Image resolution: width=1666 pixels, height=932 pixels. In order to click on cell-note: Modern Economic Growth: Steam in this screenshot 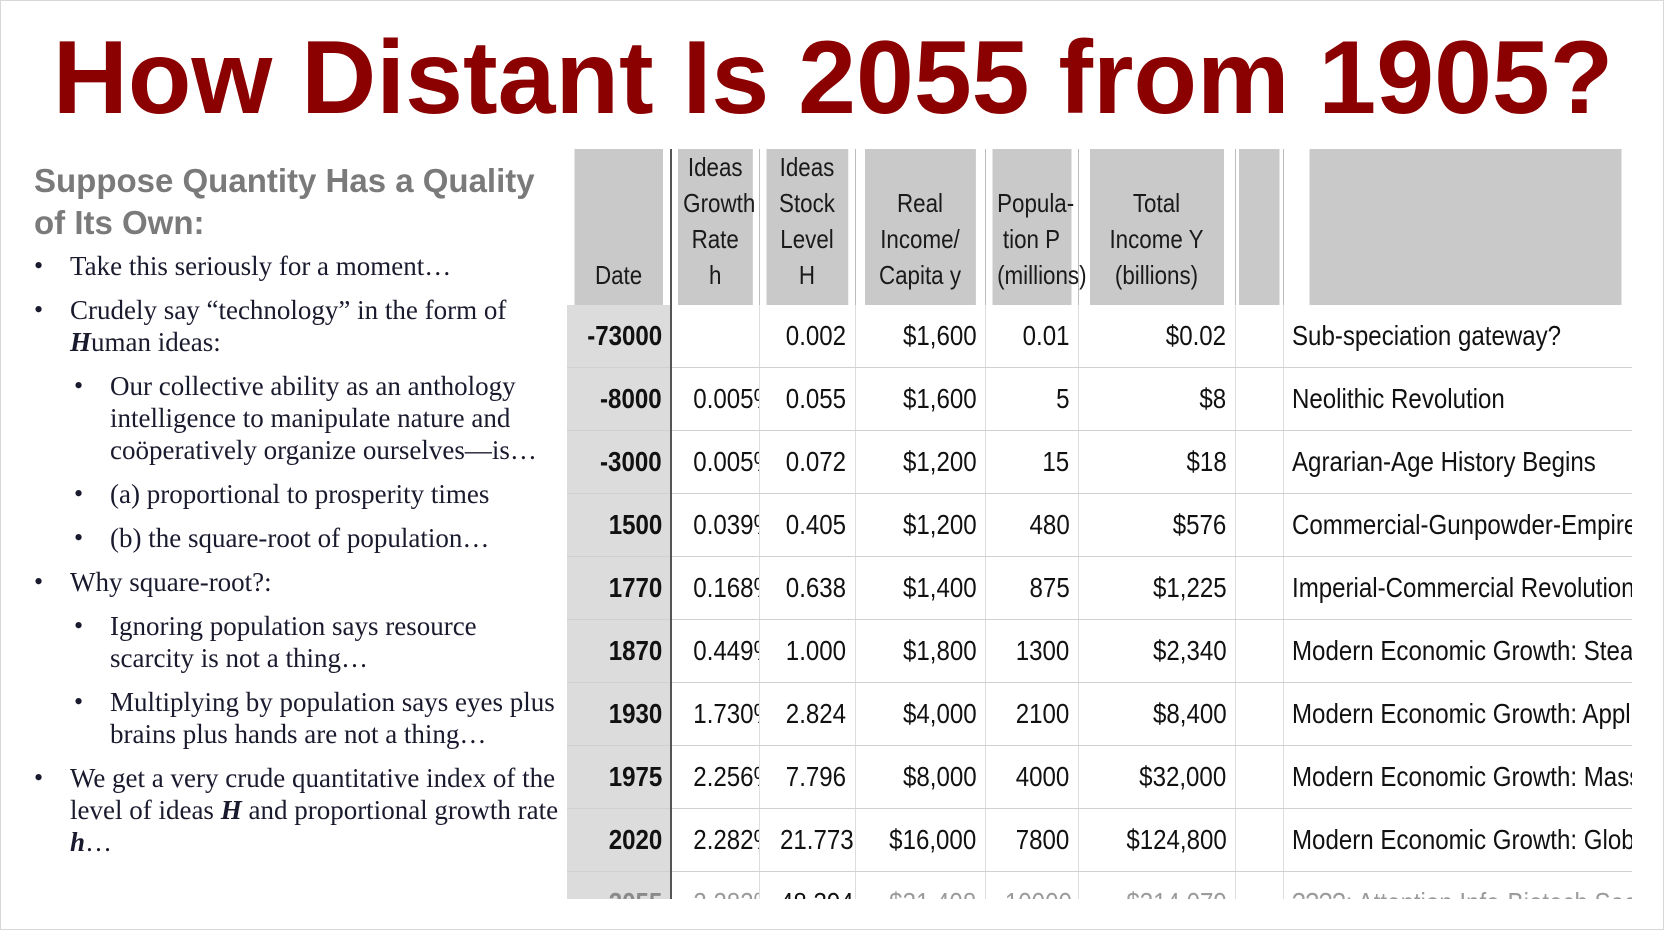, I will do `click(1457, 651)`.